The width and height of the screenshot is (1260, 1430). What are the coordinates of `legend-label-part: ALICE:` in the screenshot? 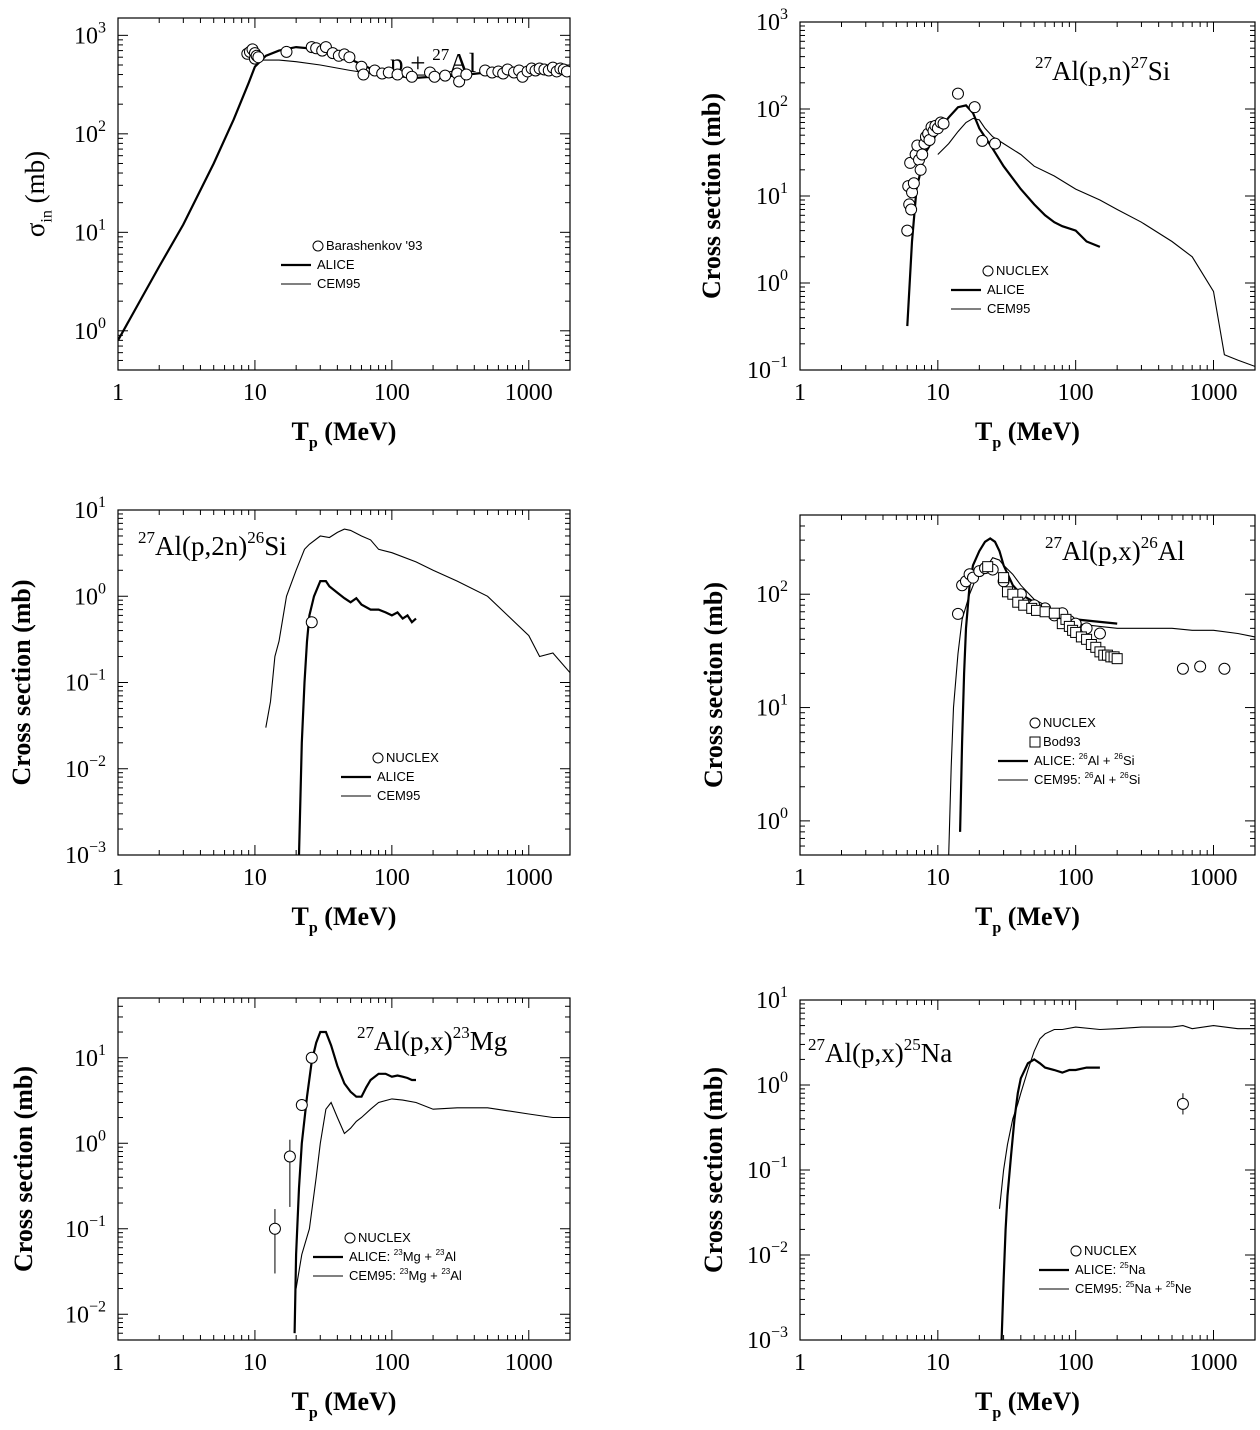 It's located at (1056, 760).